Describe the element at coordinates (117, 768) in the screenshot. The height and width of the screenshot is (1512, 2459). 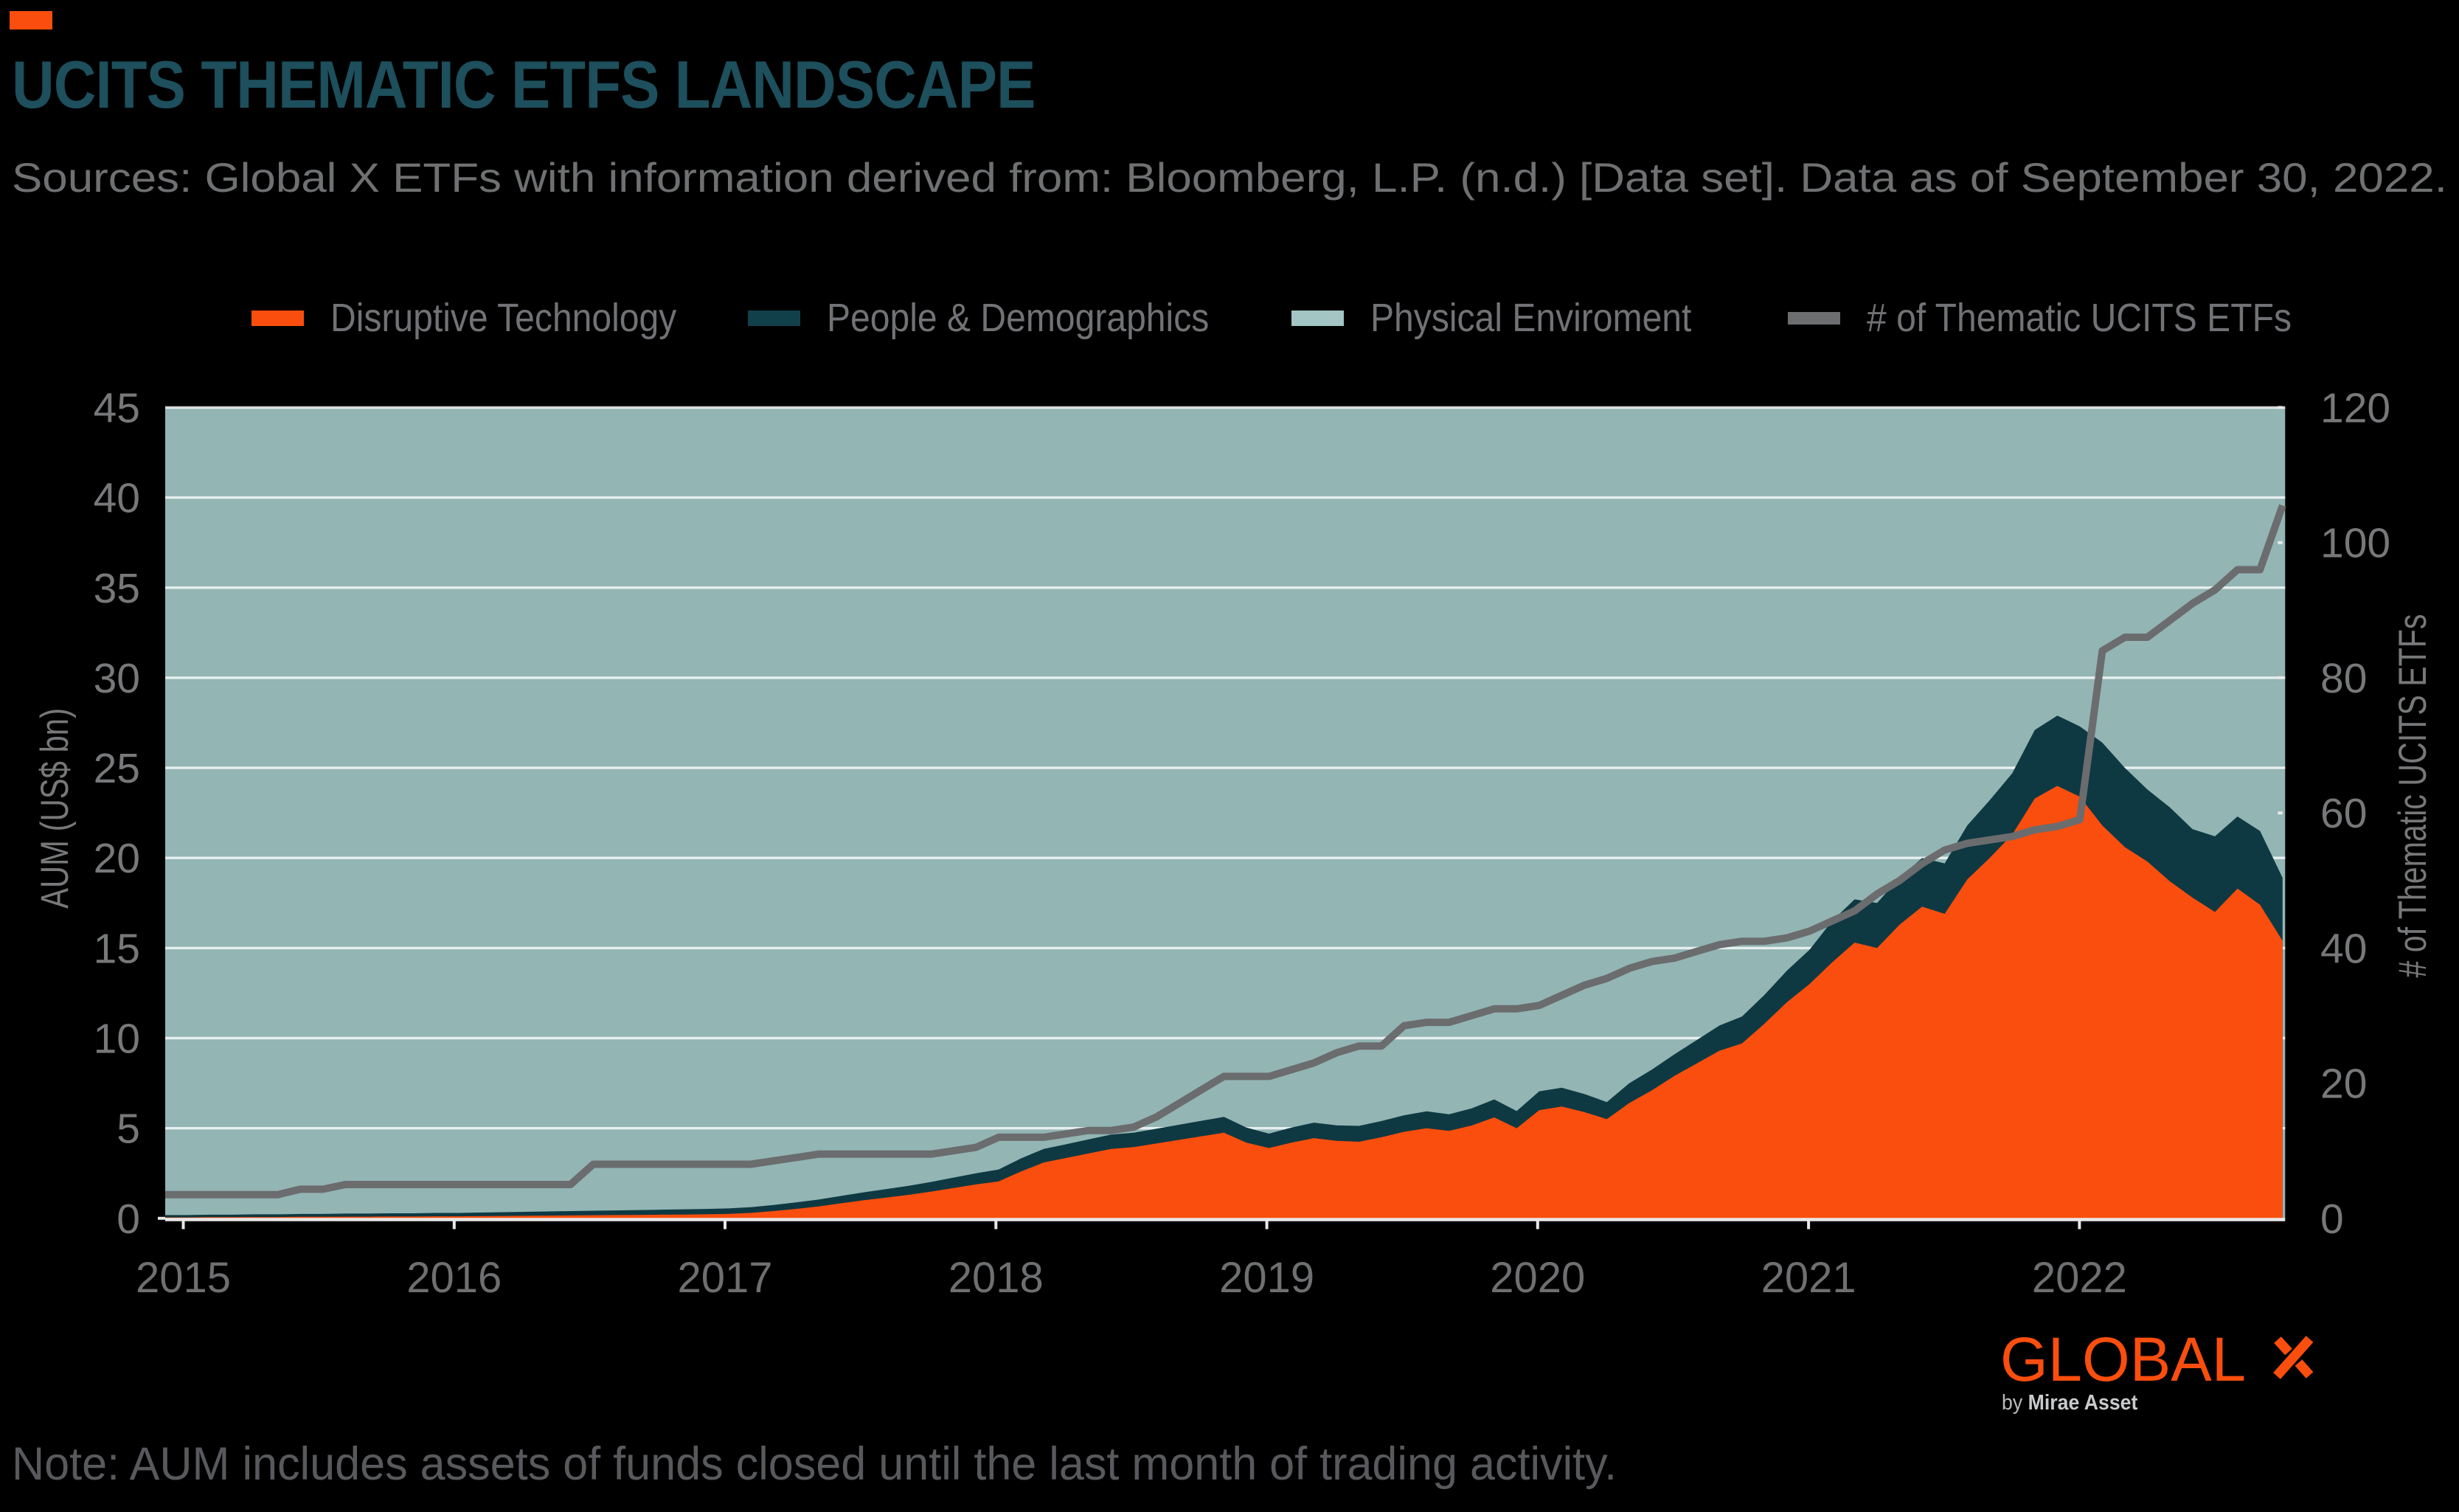
I see `svg-text: 25` at that location.